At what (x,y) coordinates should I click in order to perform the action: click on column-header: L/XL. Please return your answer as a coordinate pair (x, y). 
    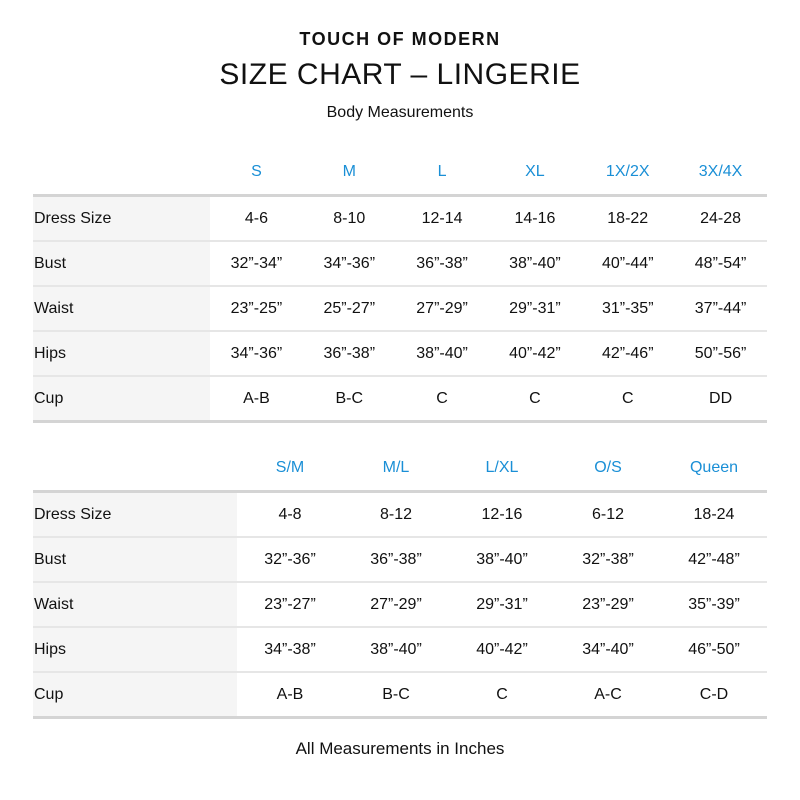
    Looking at the image, I should click on (502, 469).